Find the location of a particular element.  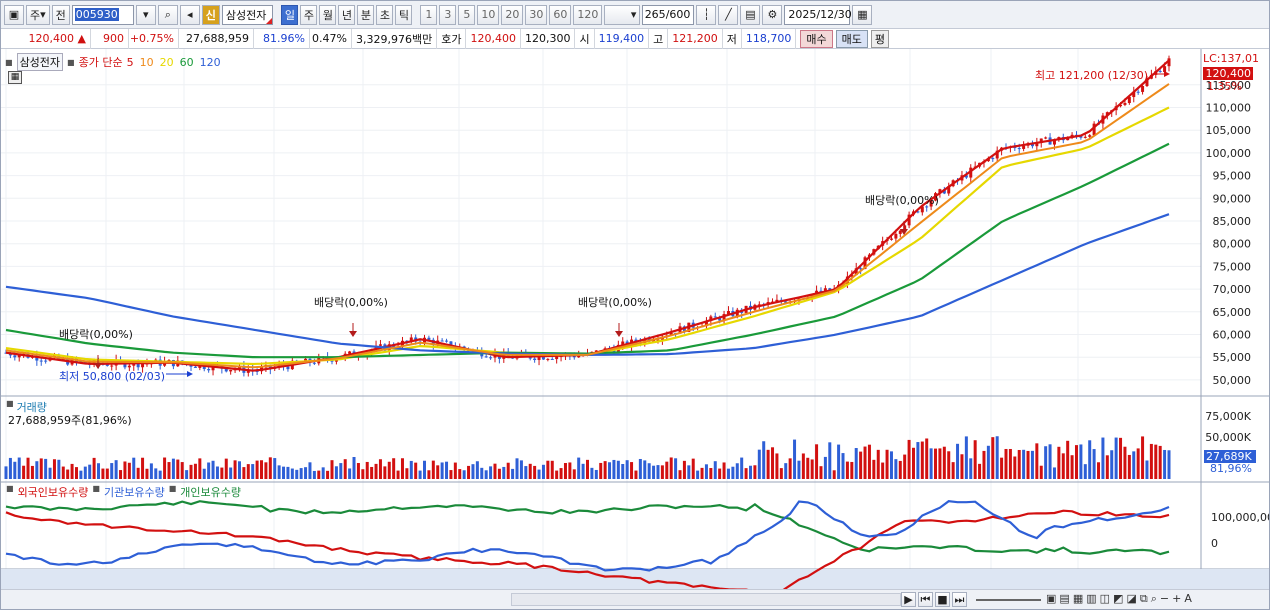

interval-button: 120 is located at coordinates (588, 14).